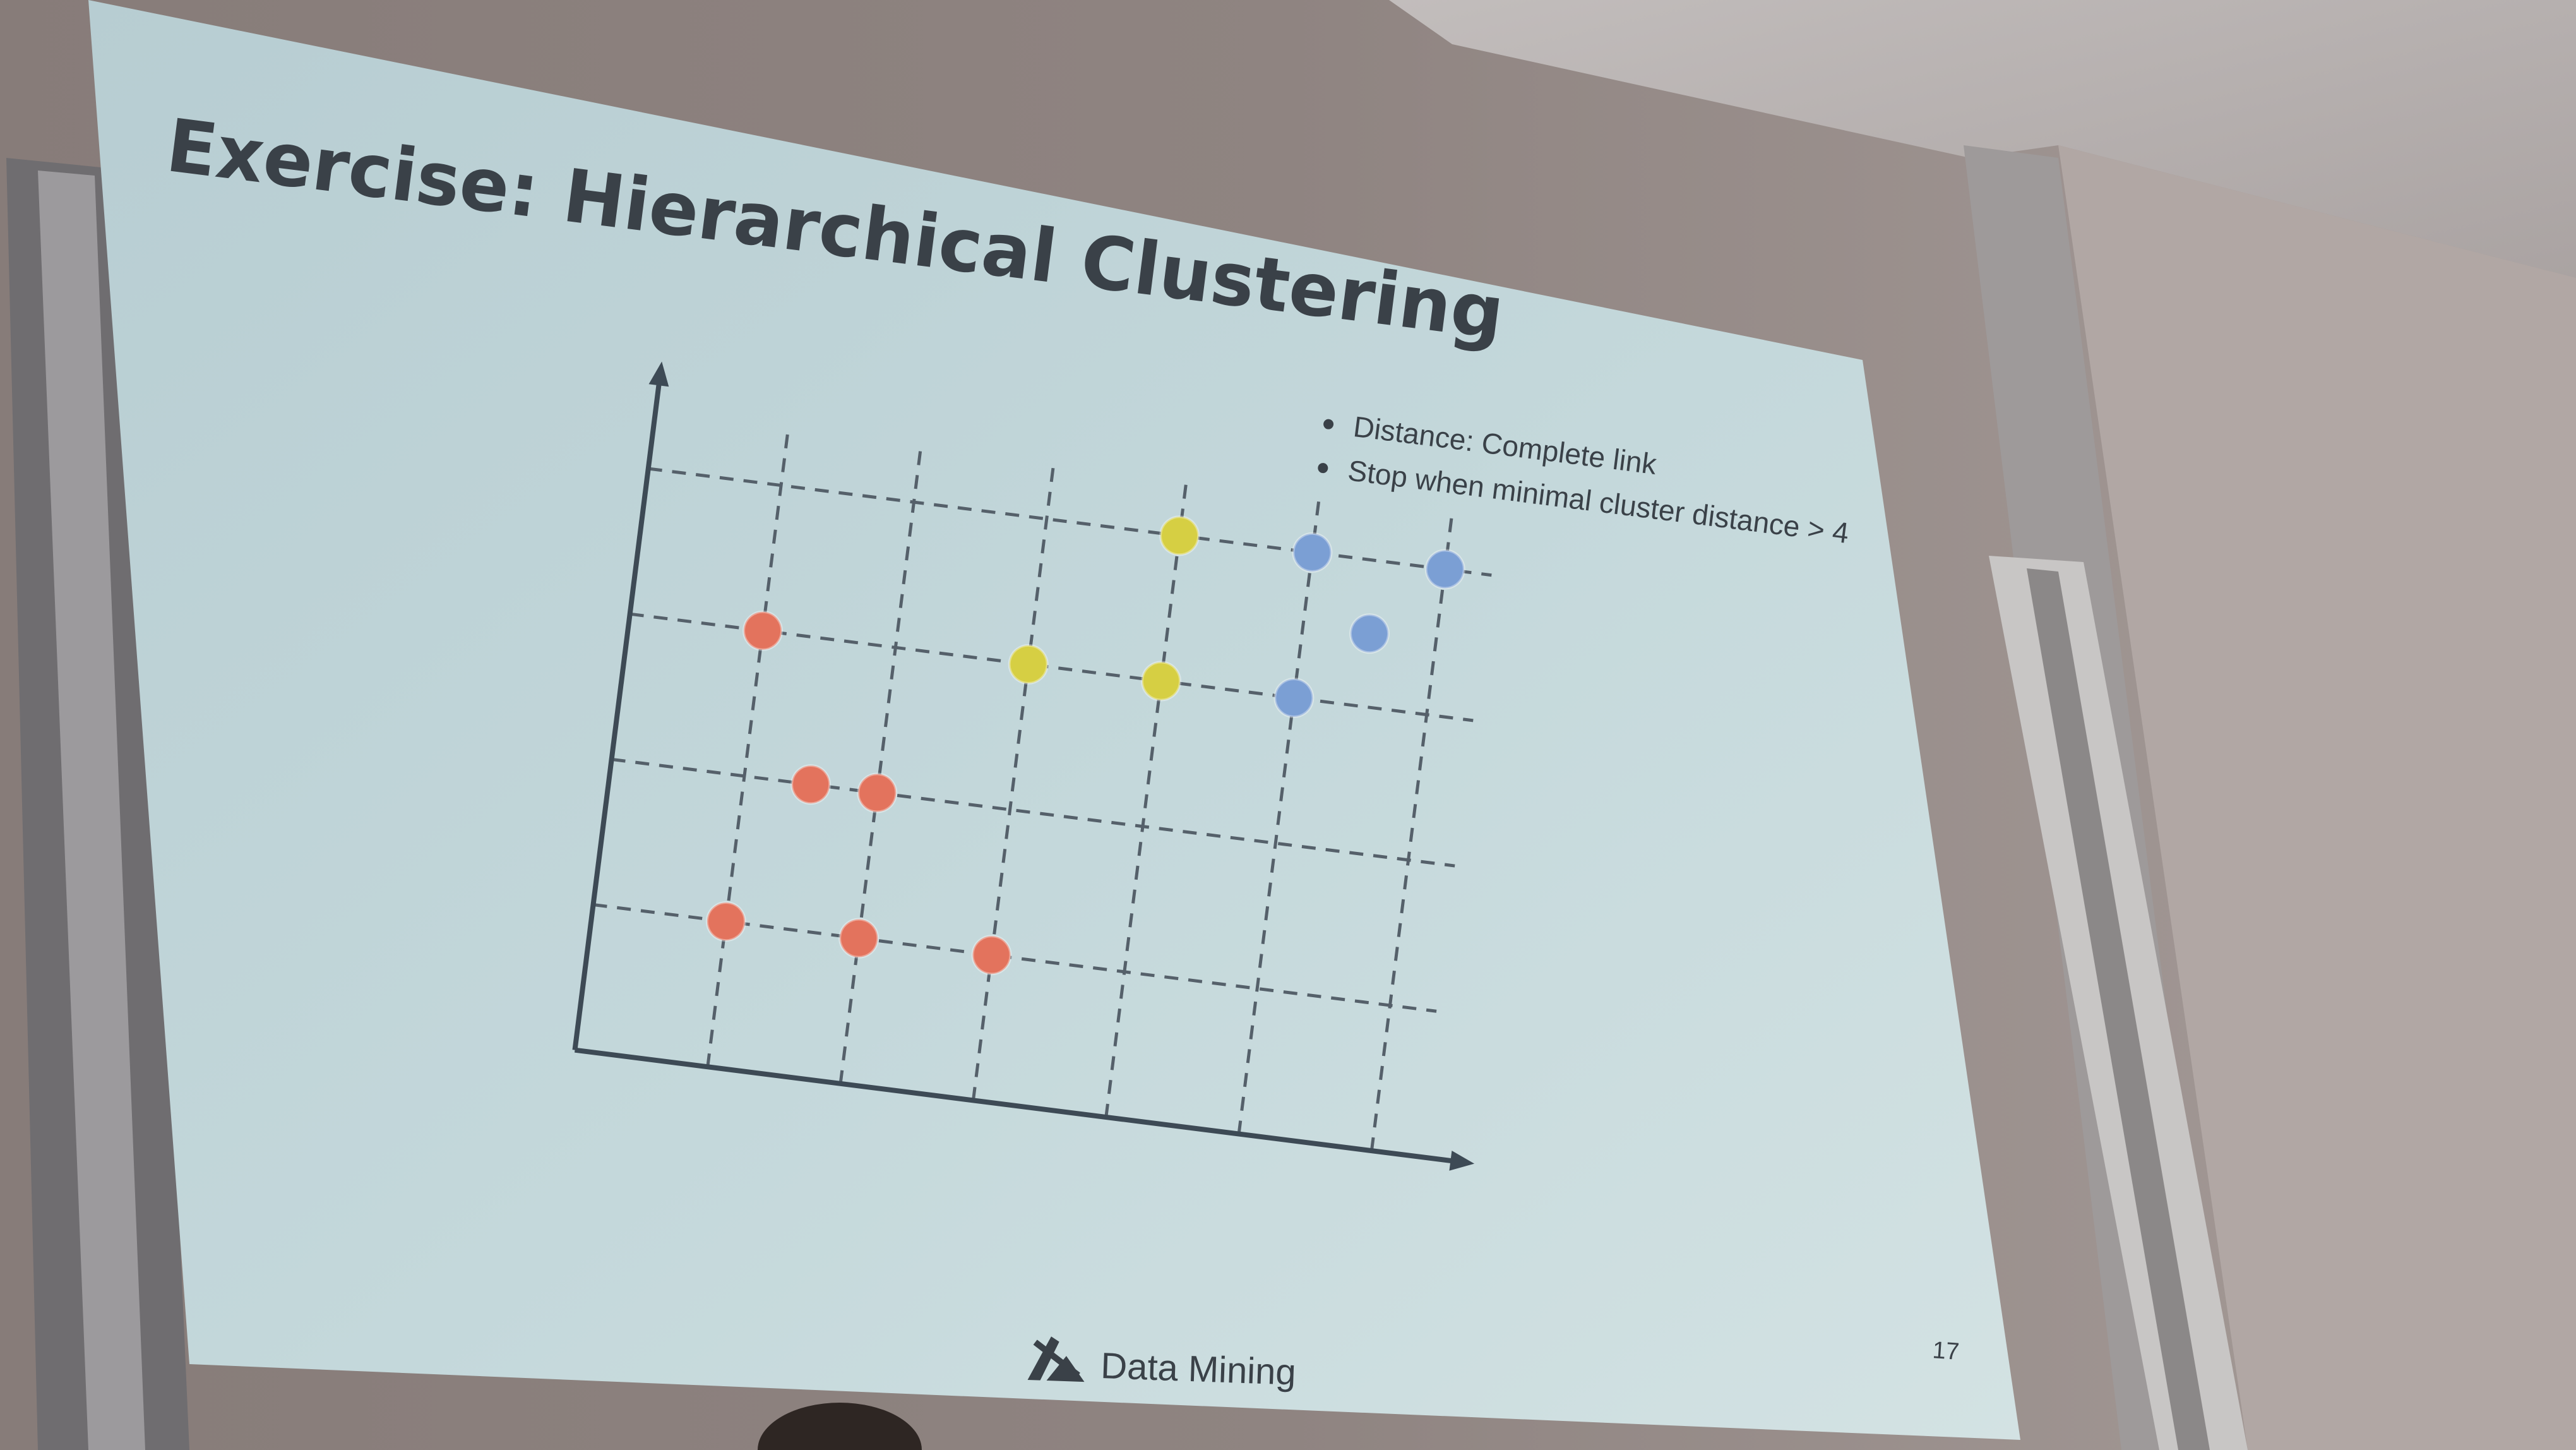 Image resolution: width=2576 pixels, height=1450 pixels. Describe the element at coordinates (1019, 1106) in the screenshot. I see `x-axis` at that location.